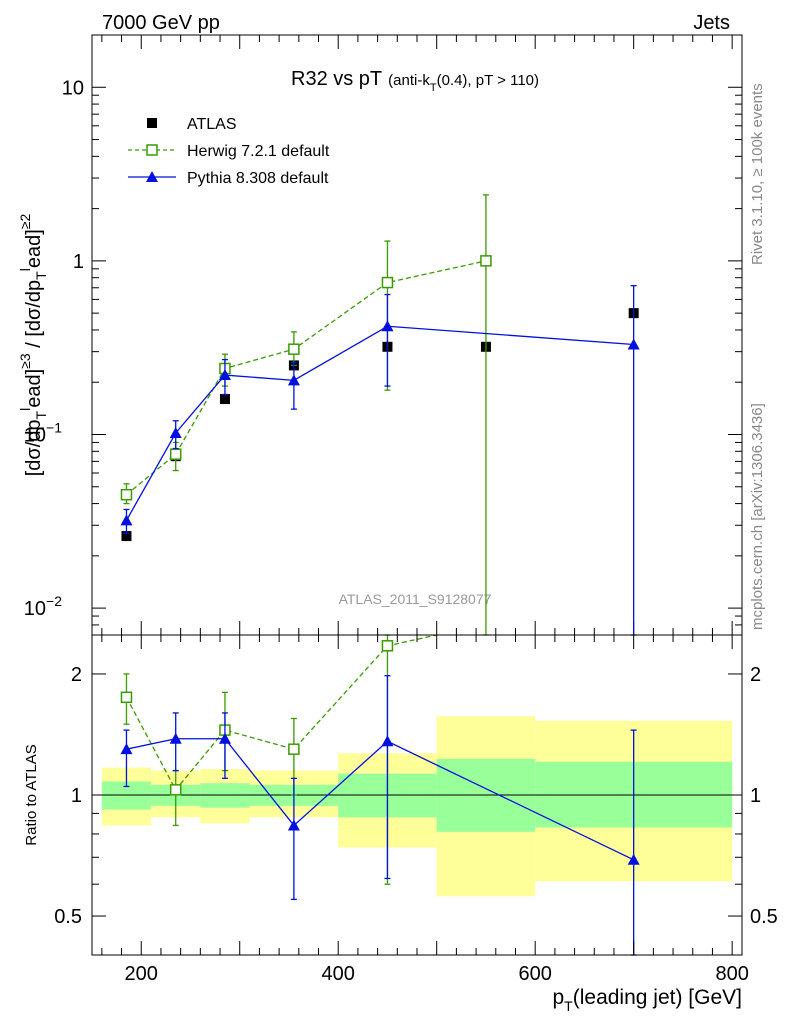 Image resolution: width=786 pixels, height=1024 pixels. What do you see at coordinates (152, 176) in the screenshot?
I see `legend-marker-pythia` at bounding box center [152, 176].